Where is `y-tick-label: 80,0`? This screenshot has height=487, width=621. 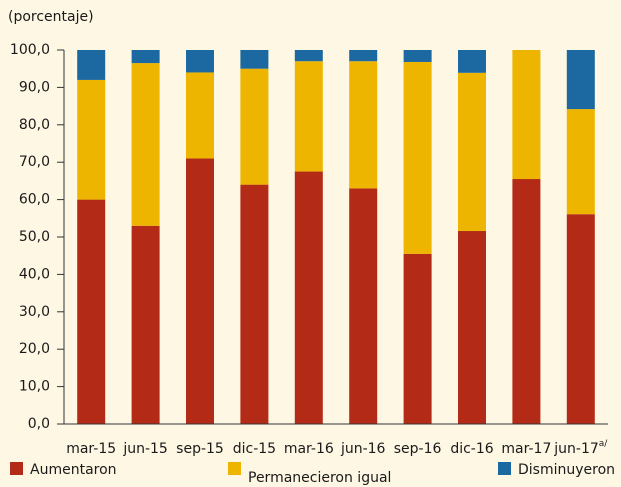 y-tick-label: 80,0 is located at coordinates (34, 125).